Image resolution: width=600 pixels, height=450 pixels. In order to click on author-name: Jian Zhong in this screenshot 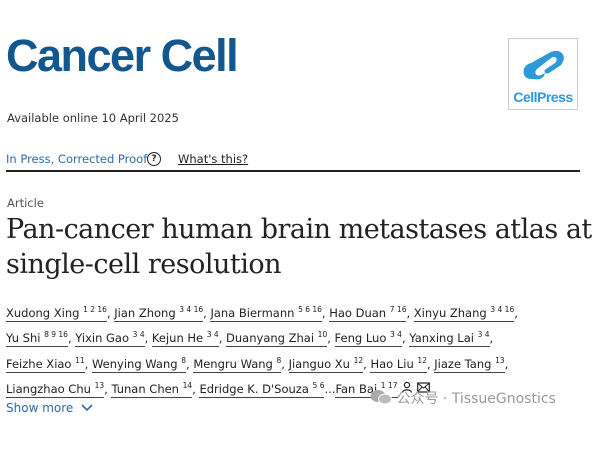, I will do `click(147, 313)`.